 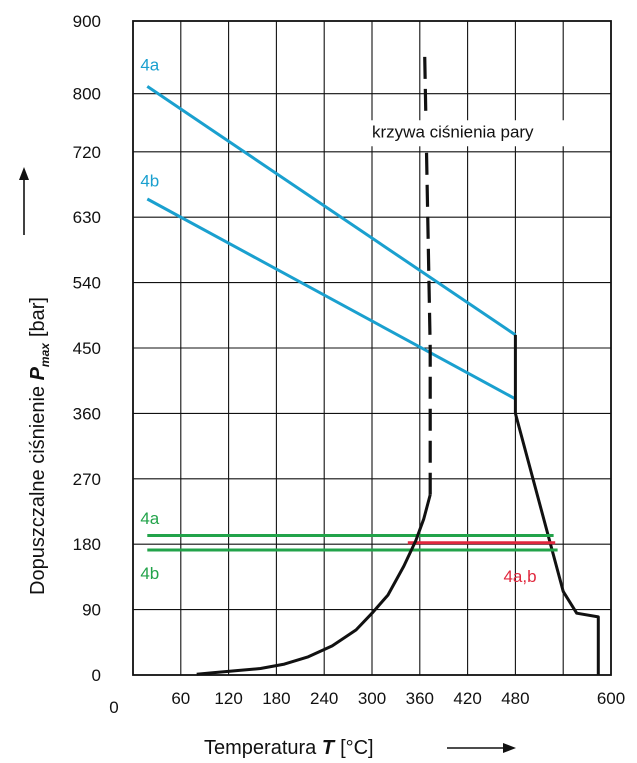 What do you see at coordinates (180, 698) in the screenshot?
I see `x-tick-label: 60` at bounding box center [180, 698].